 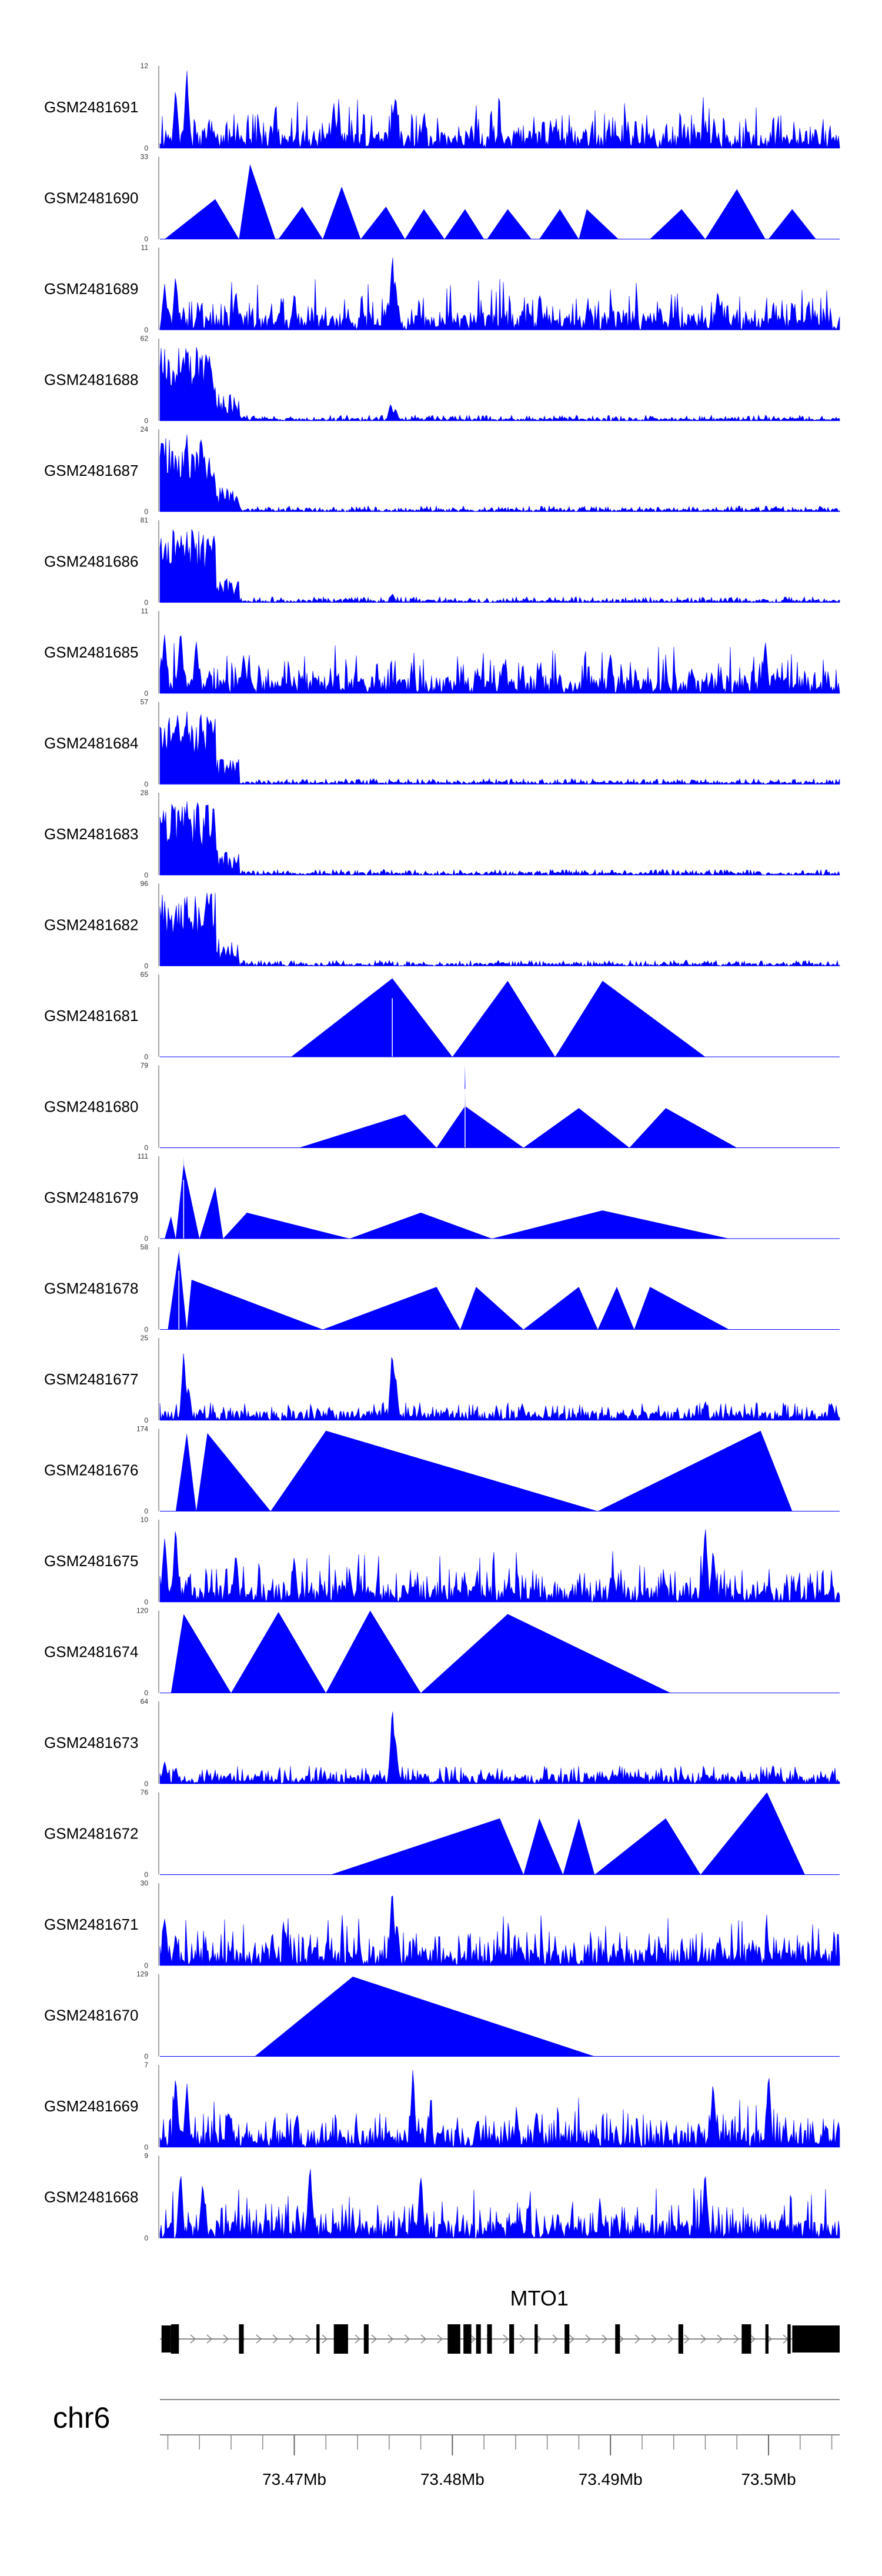 I want to click on track-scale-max: 76, so click(x=145, y=1792).